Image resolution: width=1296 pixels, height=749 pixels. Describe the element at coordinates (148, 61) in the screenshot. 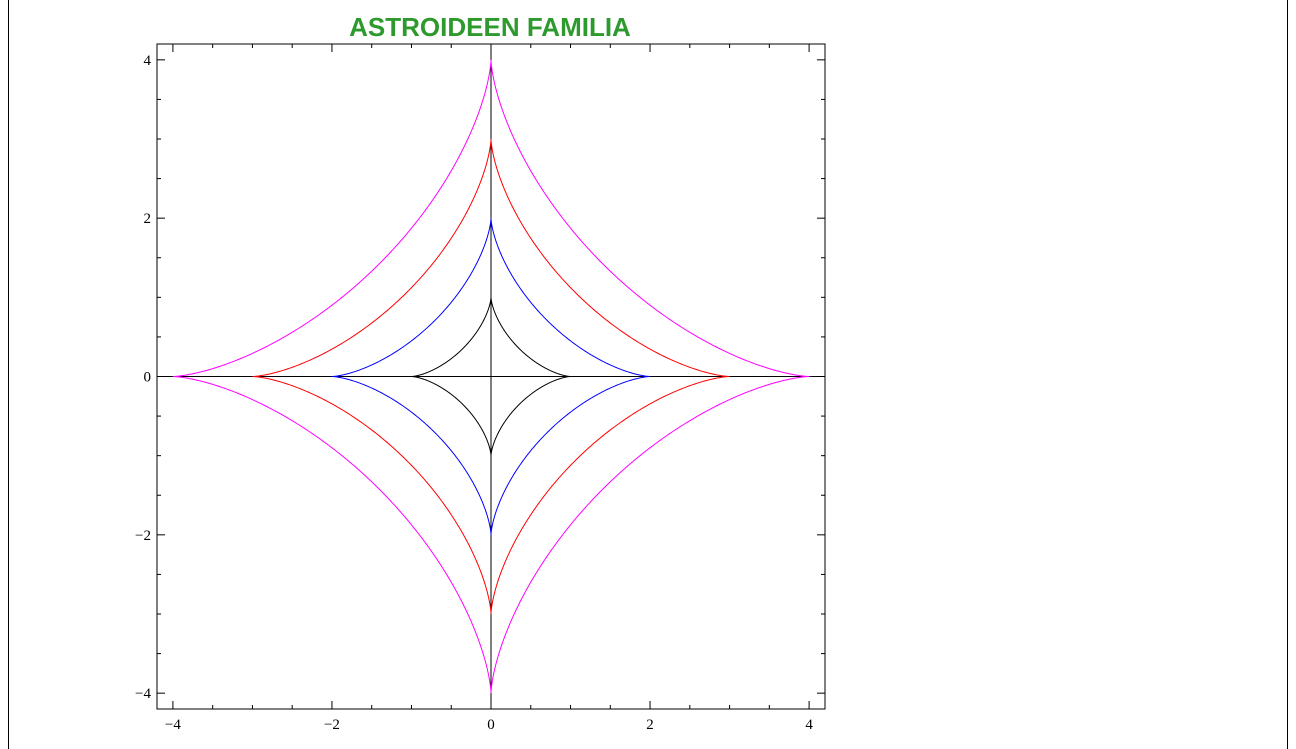

I see `y-tick-label: 4` at that location.